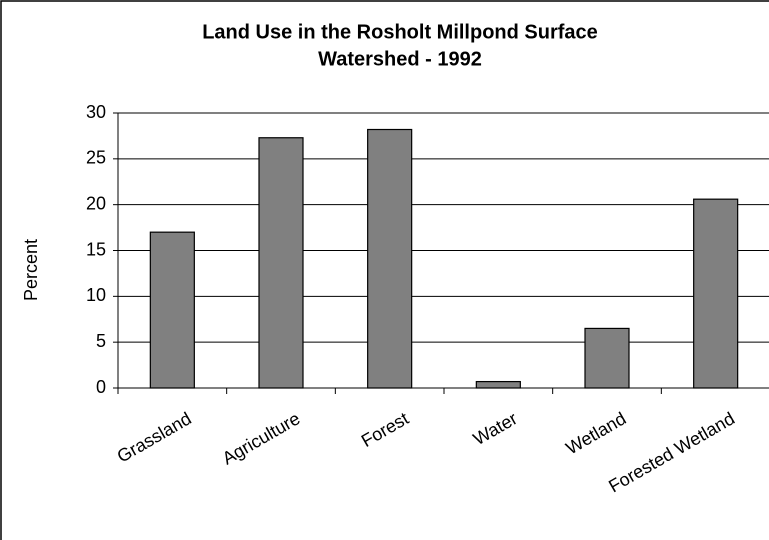  I want to click on y-tick-label: 20, so click(96, 203).